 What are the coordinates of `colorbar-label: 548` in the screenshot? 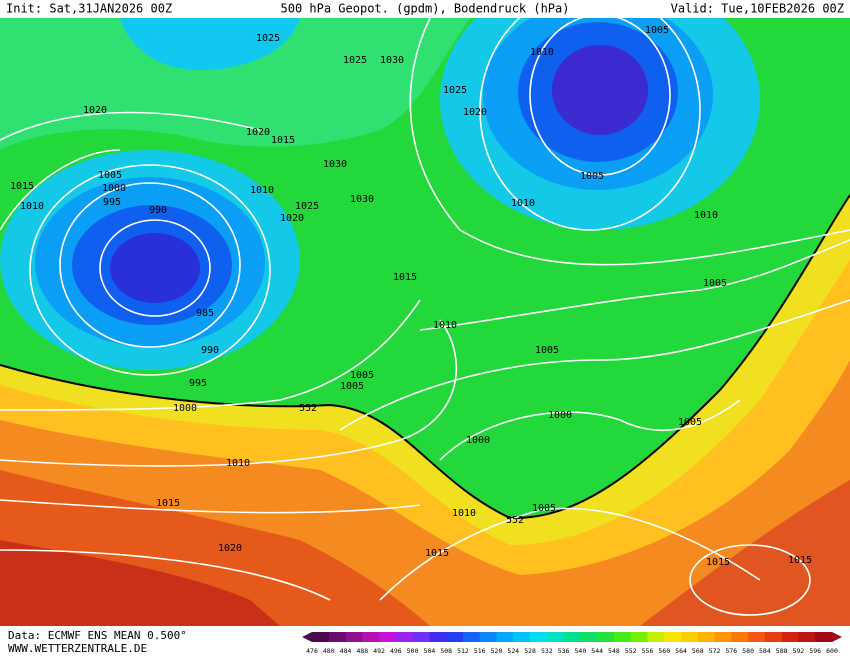 It's located at (614, 651).